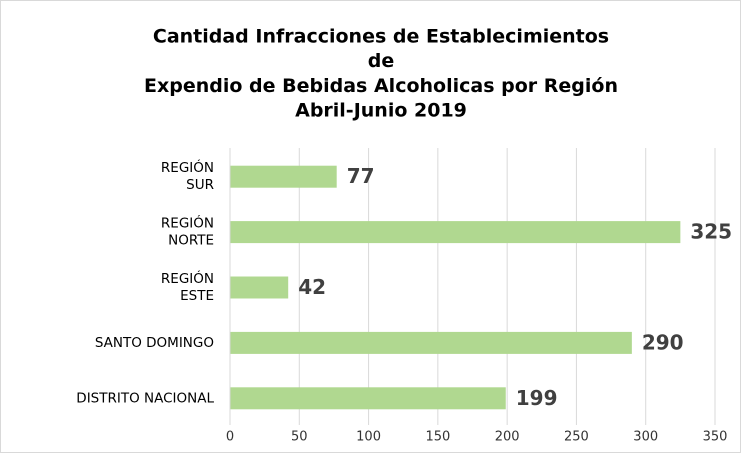  What do you see at coordinates (663, 342) in the screenshot?
I see `value-label: 290` at bounding box center [663, 342].